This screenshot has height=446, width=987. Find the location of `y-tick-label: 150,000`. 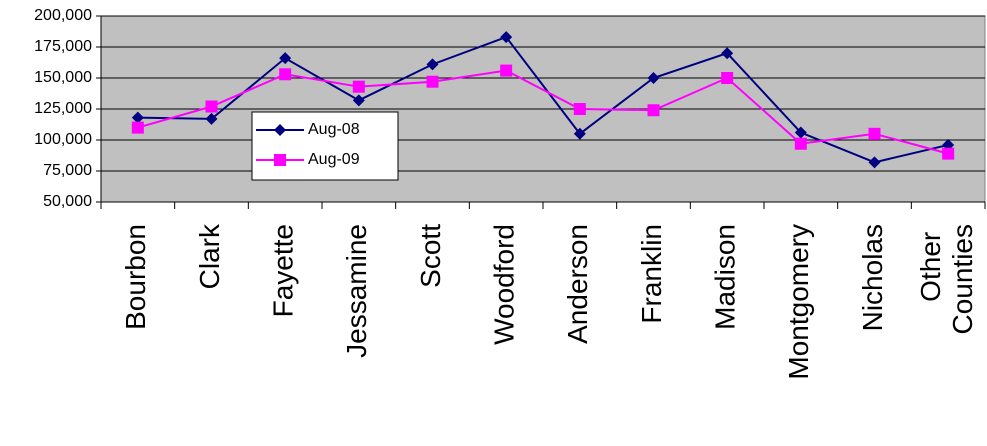

y-tick-label: 150,000 is located at coordinates (63, 77).